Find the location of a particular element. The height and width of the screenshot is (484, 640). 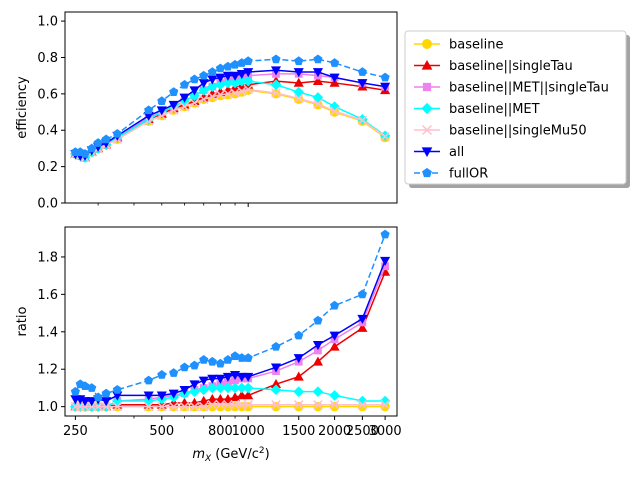

x-axis-label-sub: X is located at coordinates (208, 459).